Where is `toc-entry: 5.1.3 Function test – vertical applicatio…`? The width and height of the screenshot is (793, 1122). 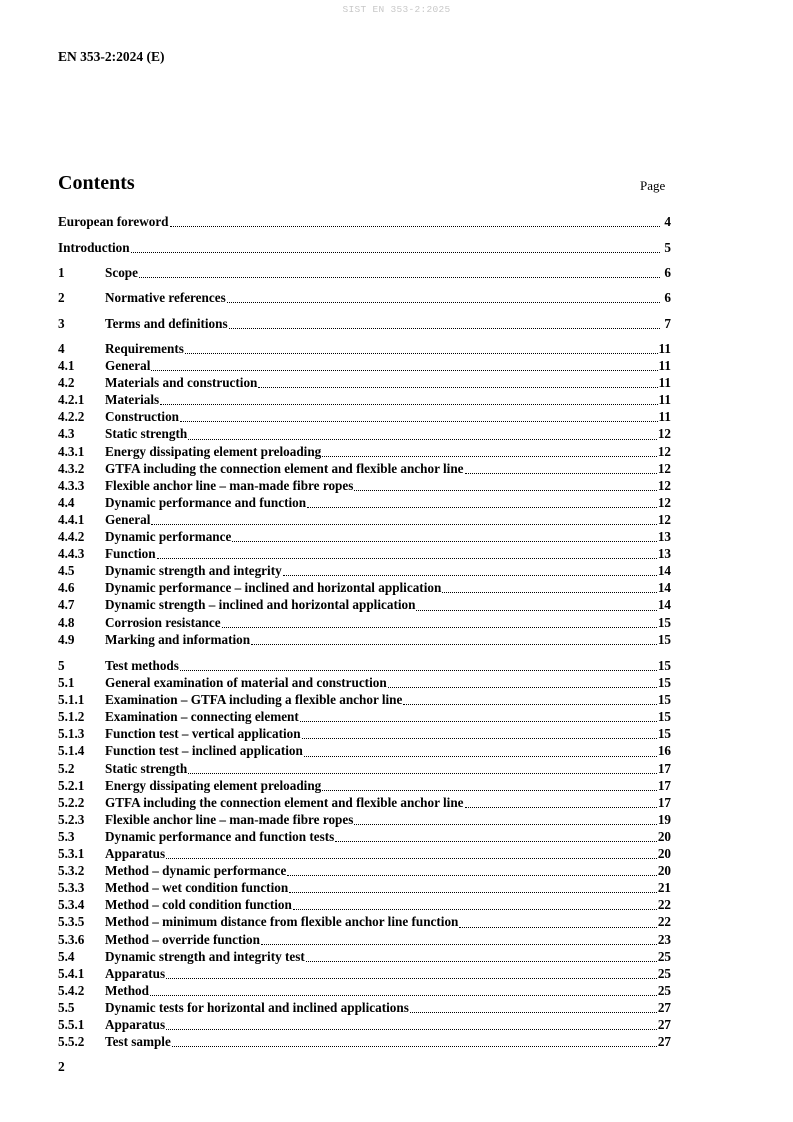
toc-entry: 5.1.3 Function test – vertical applicatio… is located at coordinates (364, 734).